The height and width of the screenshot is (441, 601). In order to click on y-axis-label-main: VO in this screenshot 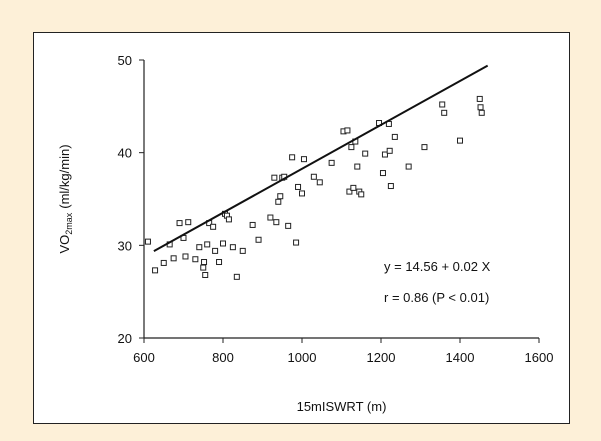, I will do `click(64, 244)`.